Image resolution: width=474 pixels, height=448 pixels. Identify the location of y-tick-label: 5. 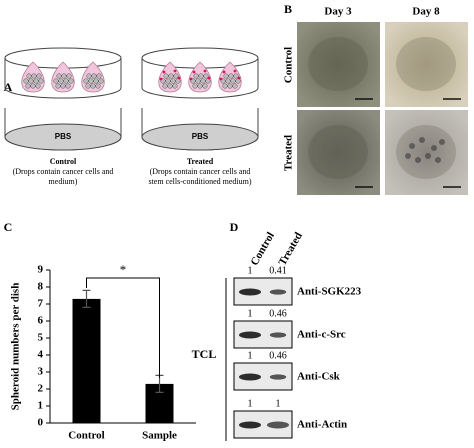
(41, 338).